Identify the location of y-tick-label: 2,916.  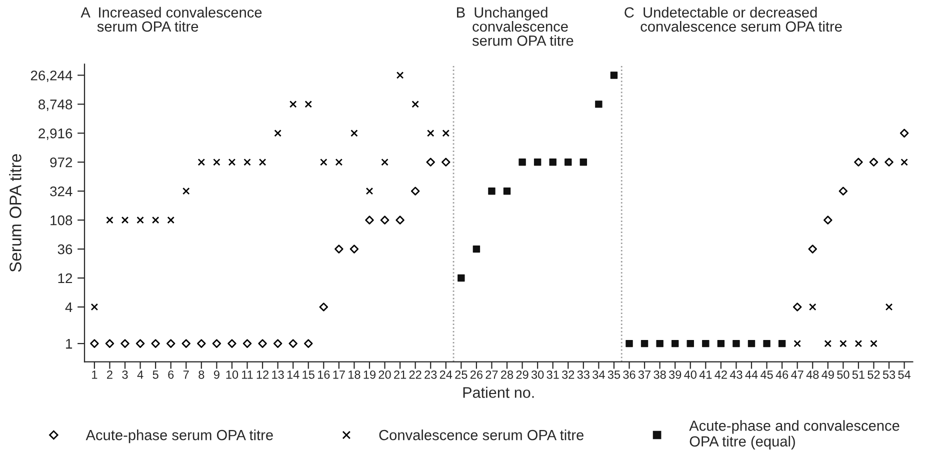
(55, 134).